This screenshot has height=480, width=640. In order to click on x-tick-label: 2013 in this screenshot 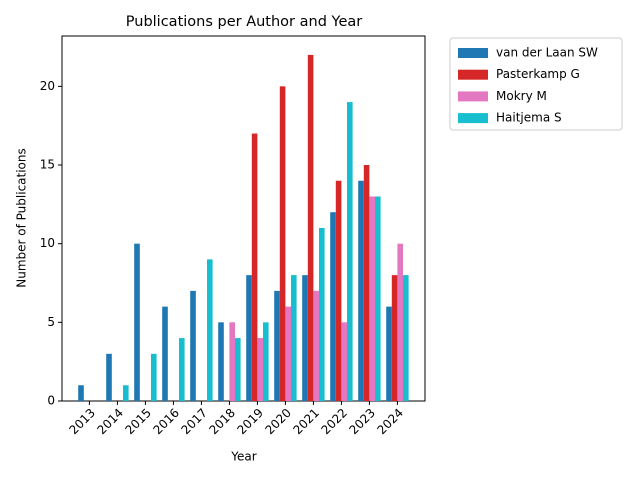, I will do `click(81, 421)`.